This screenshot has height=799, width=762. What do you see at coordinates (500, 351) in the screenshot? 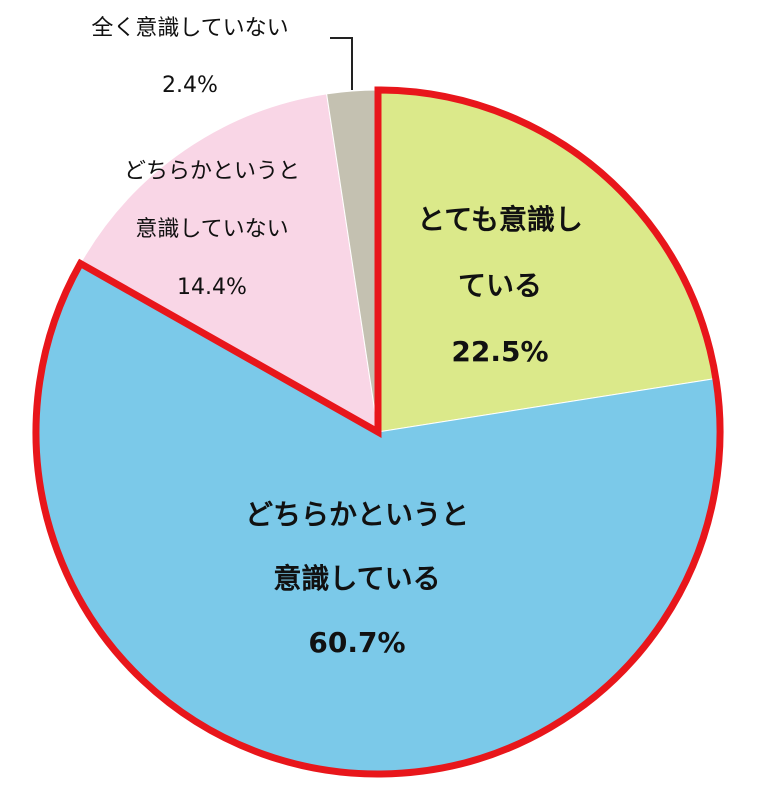
I see `value-label: 22.5%` at bounding box center [500, 351].